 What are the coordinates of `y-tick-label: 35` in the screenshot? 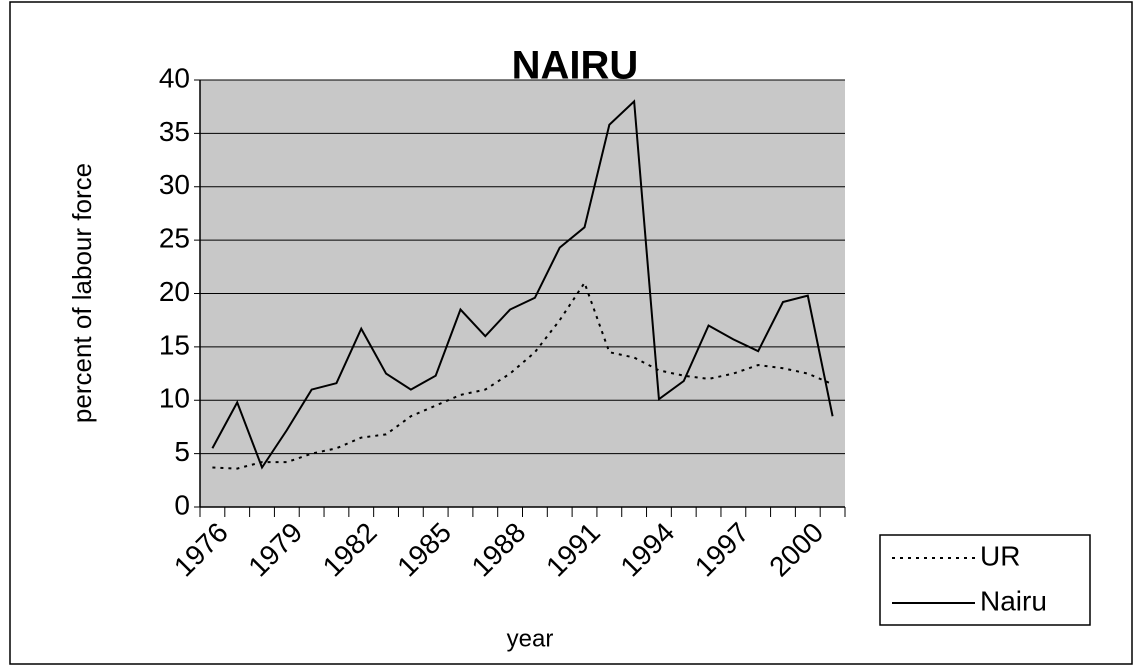 It's located at (174, 131).